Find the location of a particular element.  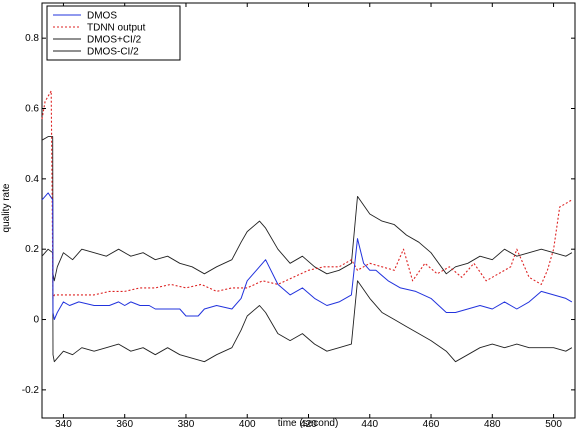

x-tick-label: 420 is located at coordinates (308, 423).